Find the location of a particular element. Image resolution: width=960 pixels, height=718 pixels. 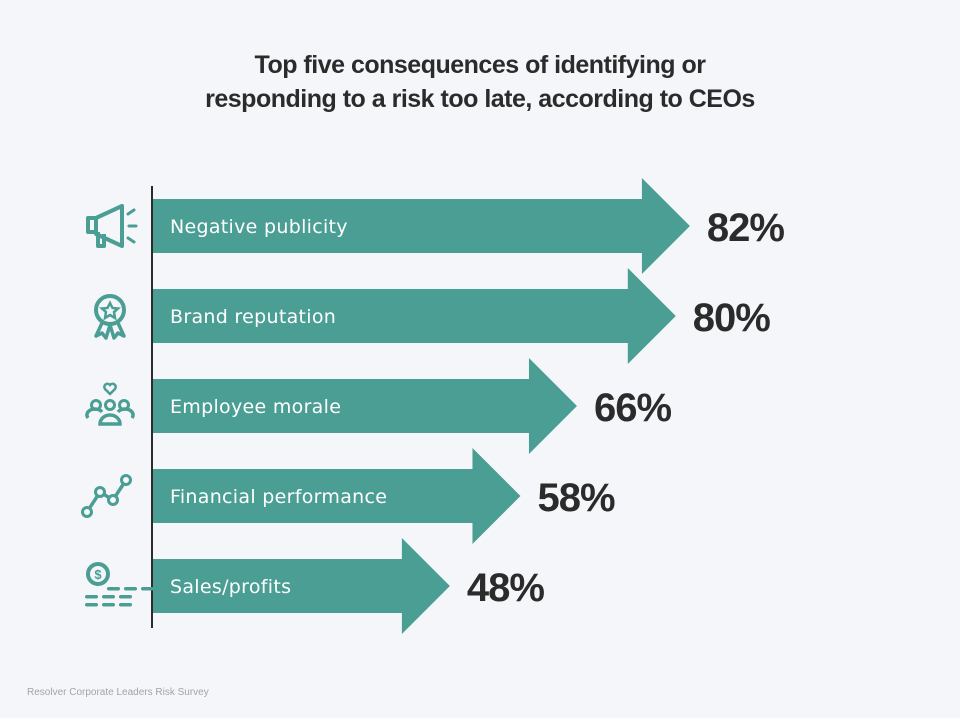

coins-dollar-icon: $ is located at coordinates (128, 584).